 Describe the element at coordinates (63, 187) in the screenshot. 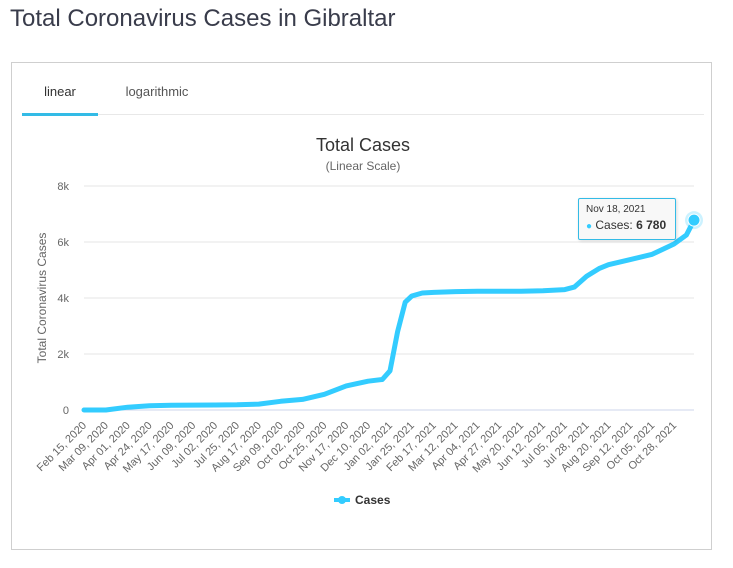

I see `y-tick-label: 8k` at that location.